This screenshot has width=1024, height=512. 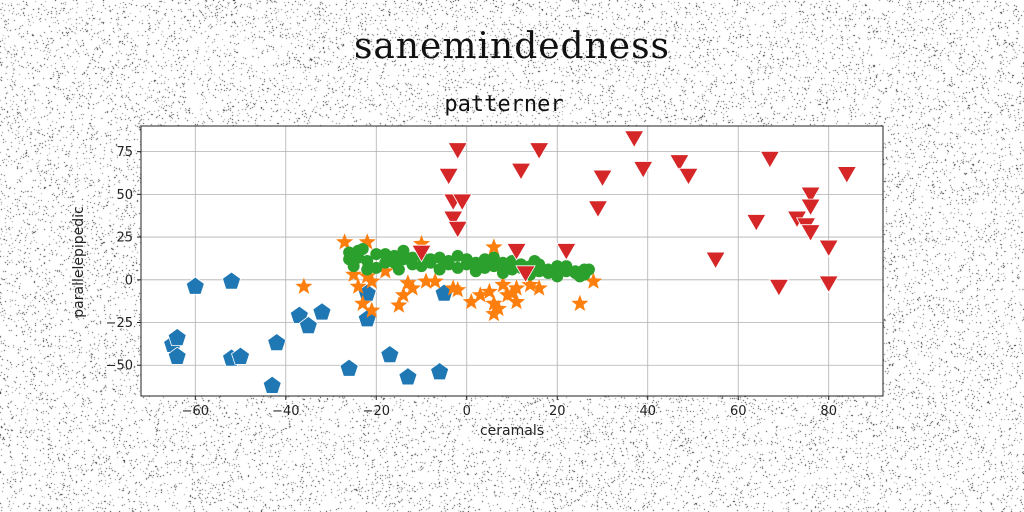 I want to click on figure-suptitle: sanemindedness, so click(x=512, y=46).